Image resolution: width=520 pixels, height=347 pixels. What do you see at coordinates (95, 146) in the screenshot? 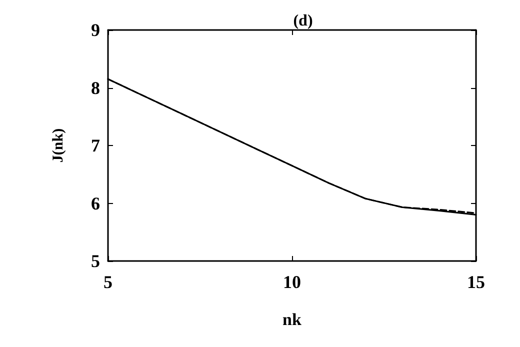
I see `y-tick-label: 7` at bounding box center [95, 146].